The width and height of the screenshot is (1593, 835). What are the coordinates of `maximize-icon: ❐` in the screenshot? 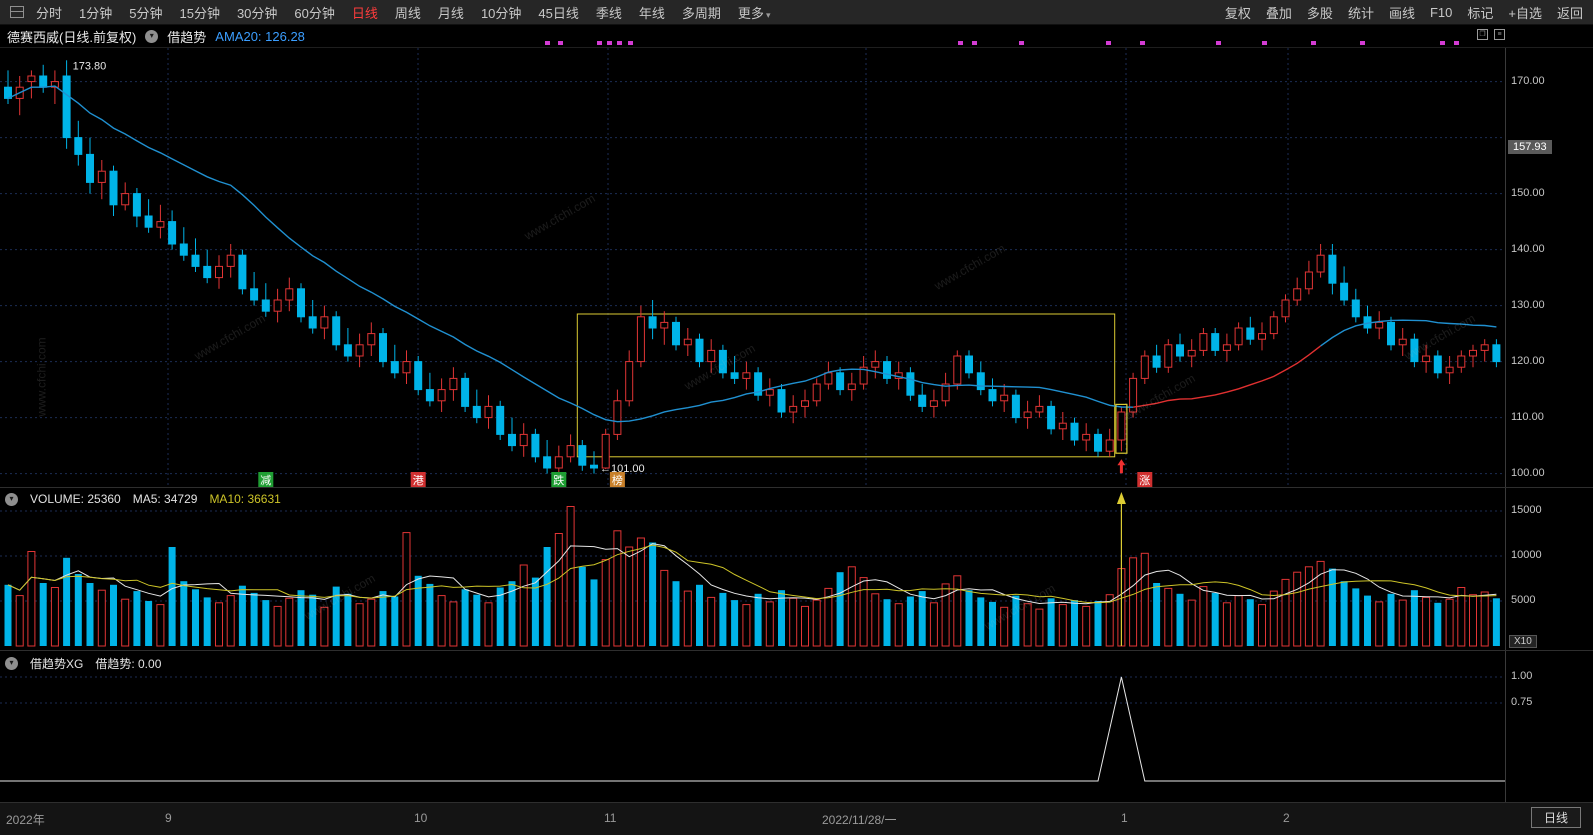 It's located at (1482, 34).